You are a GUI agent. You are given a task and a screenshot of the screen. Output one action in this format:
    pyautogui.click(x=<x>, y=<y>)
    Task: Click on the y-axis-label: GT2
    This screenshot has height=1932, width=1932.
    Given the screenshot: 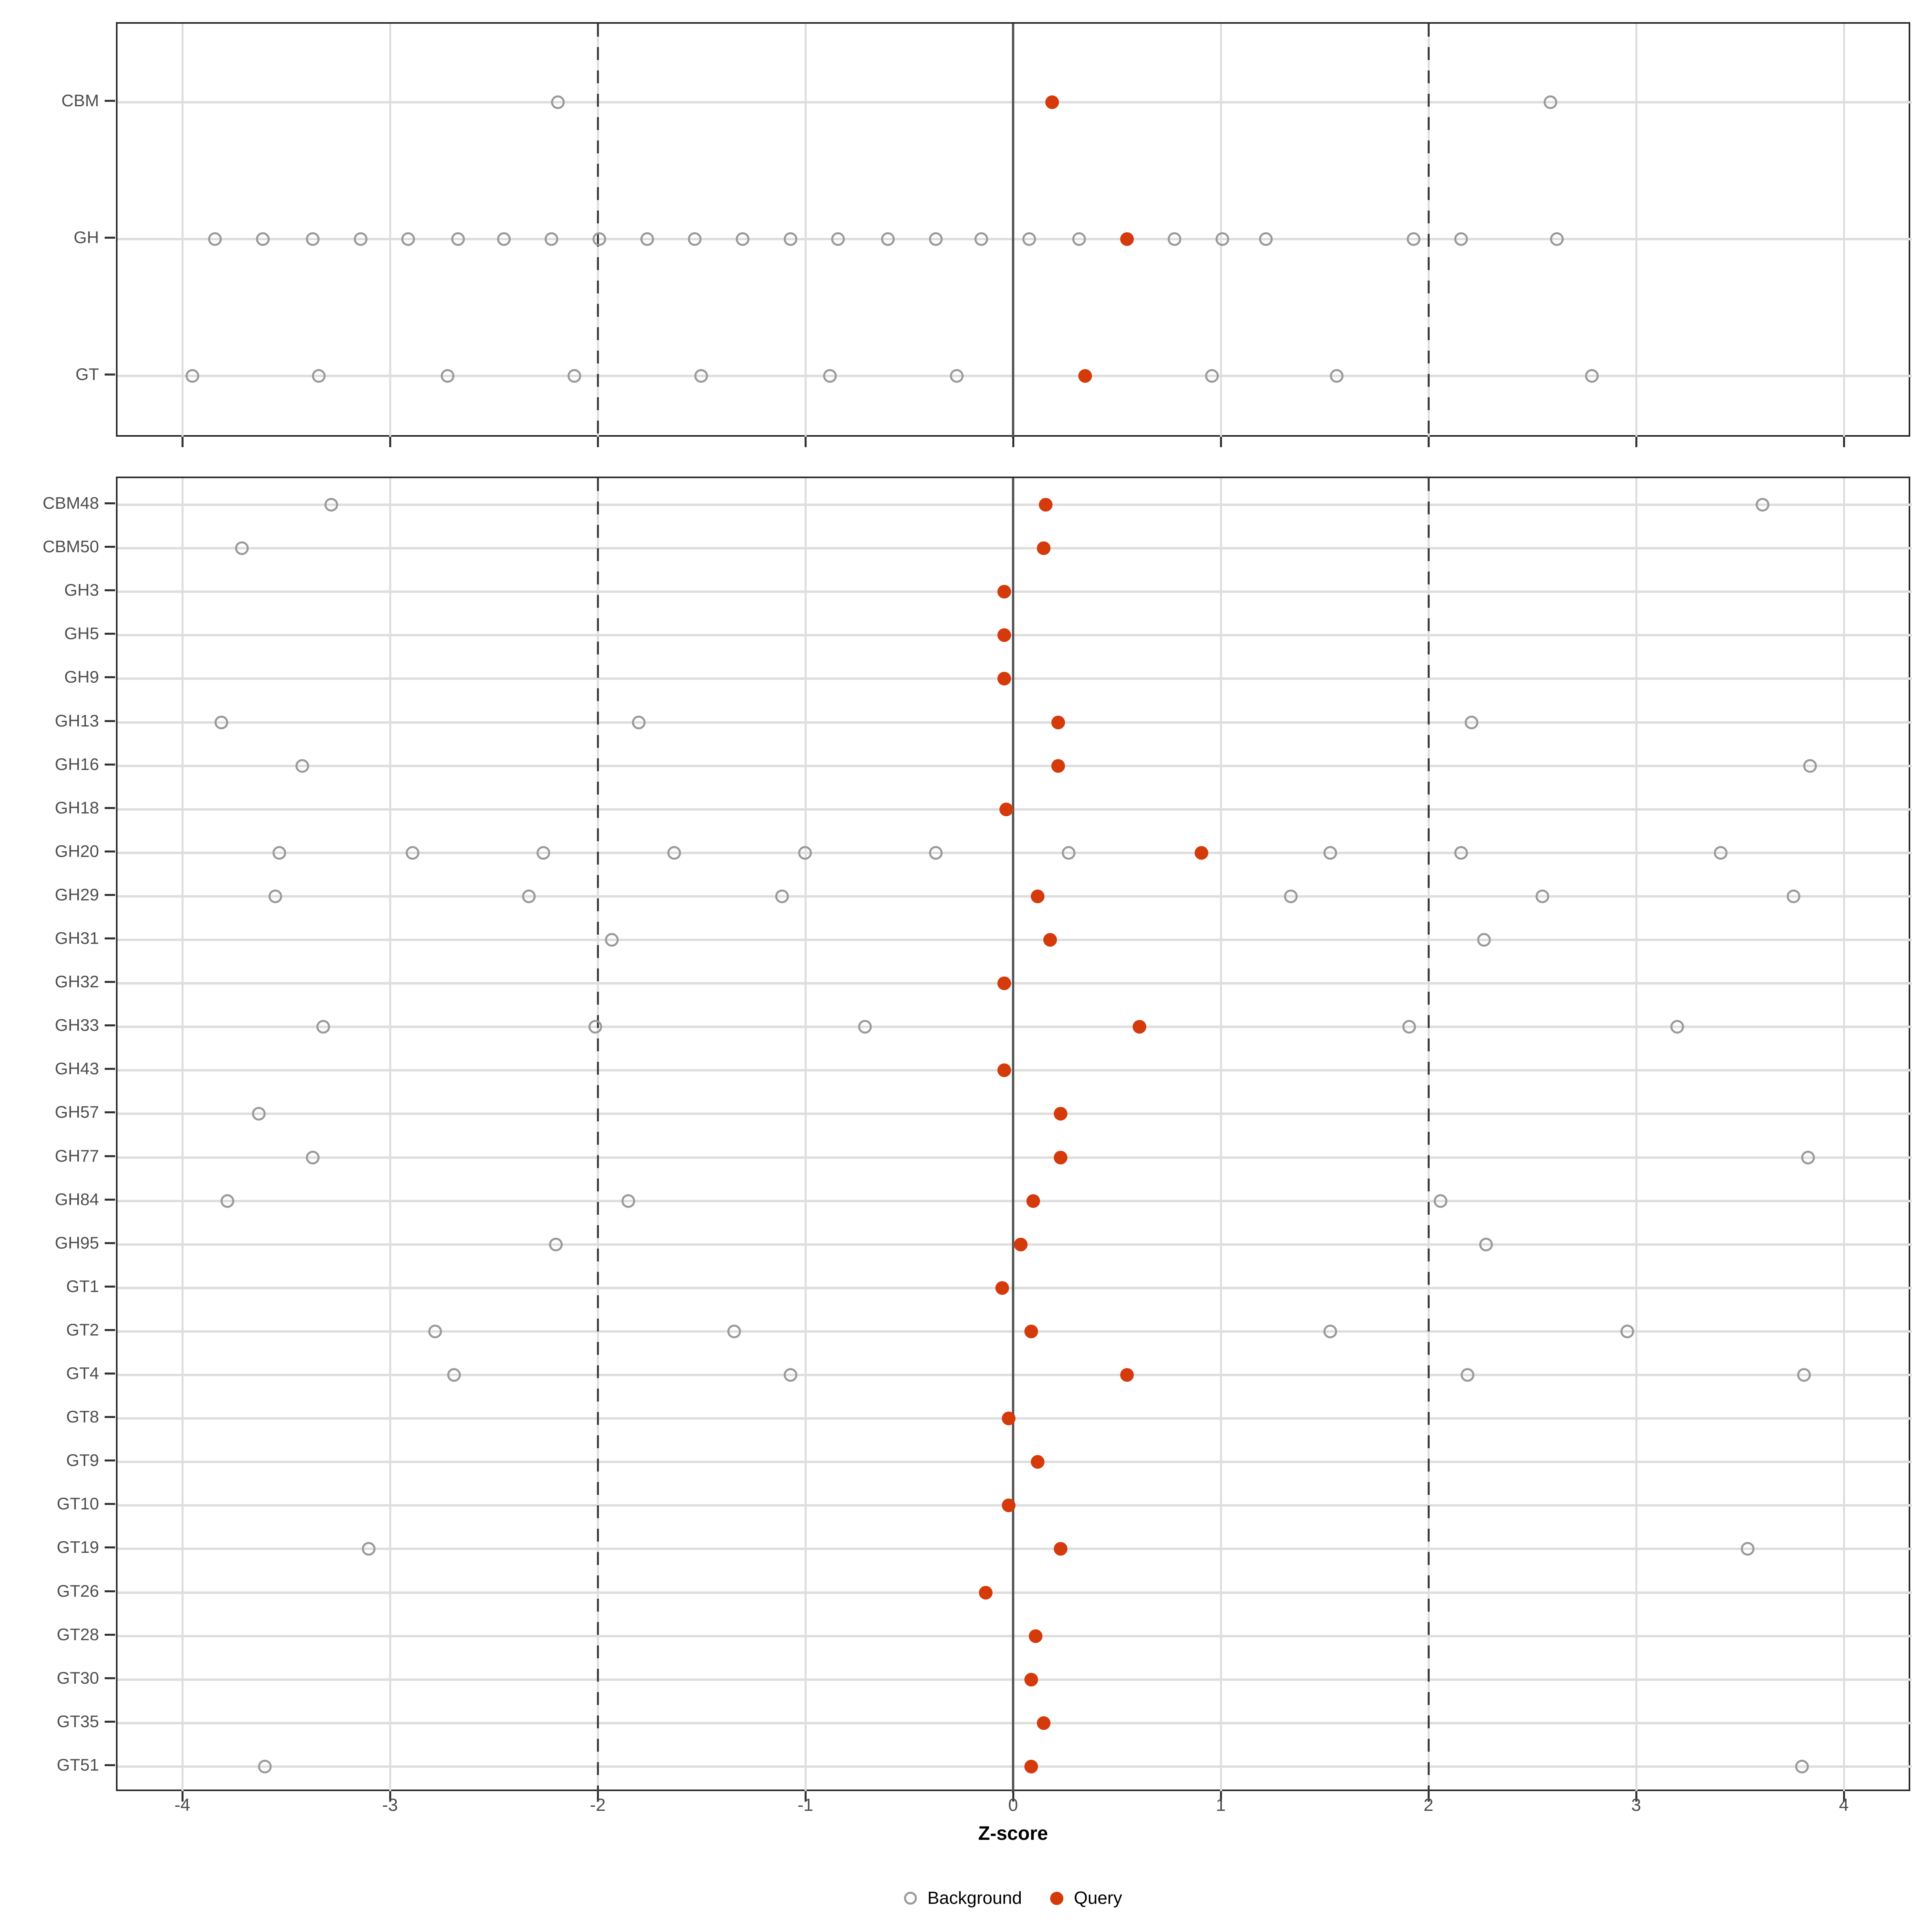 What is the action you would take?
    pyautogui.click(x=82, y=1329)
    